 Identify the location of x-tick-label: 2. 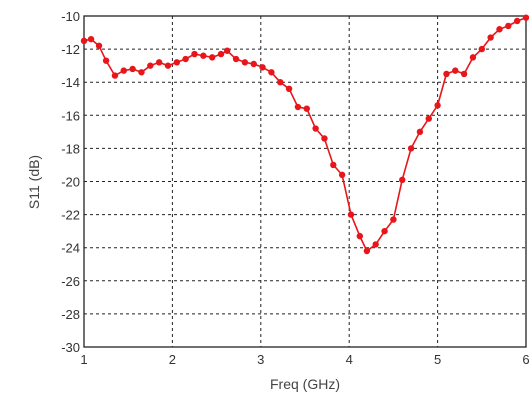
(172, 359).